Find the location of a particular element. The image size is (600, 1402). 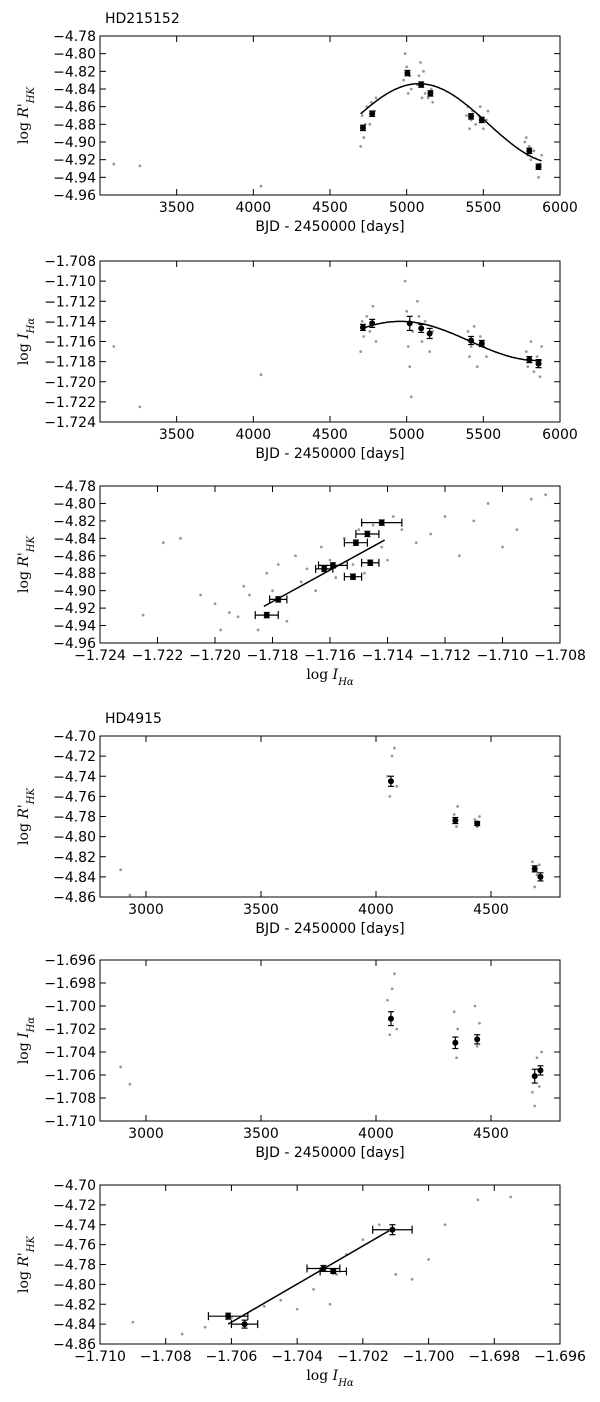

y-axis-label: log R'HK is located at coordinates (26, 564).